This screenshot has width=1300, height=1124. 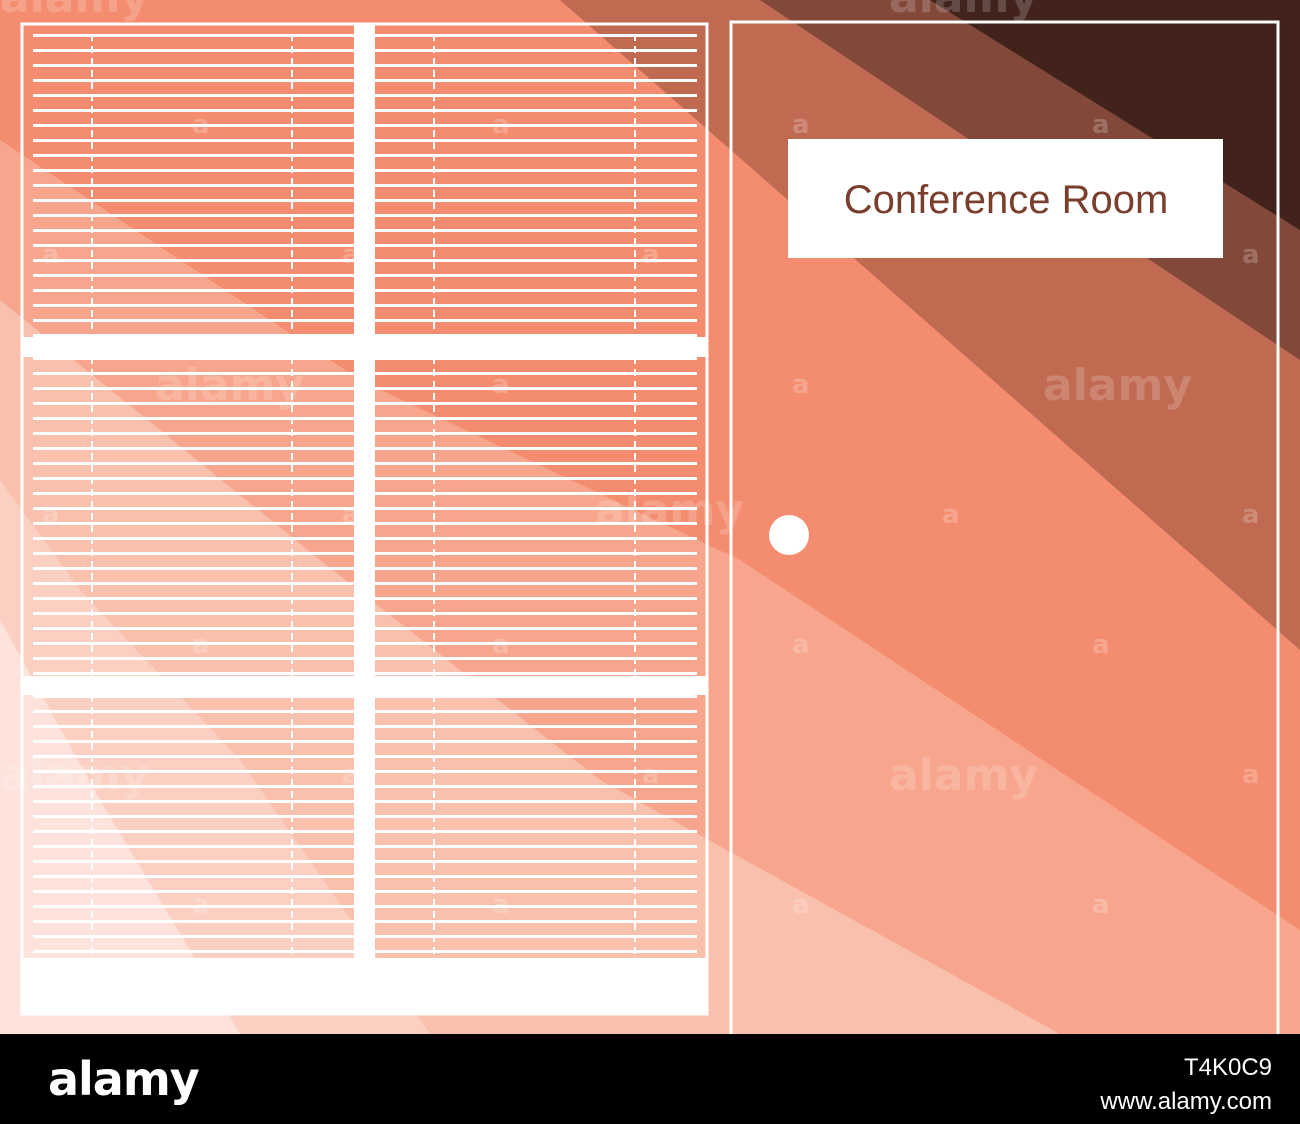 What do you see at coordinates (1186, 1101) in the screenshot?
I see `site-url: www.alamy.com` at bounding box center [1186, 1101].